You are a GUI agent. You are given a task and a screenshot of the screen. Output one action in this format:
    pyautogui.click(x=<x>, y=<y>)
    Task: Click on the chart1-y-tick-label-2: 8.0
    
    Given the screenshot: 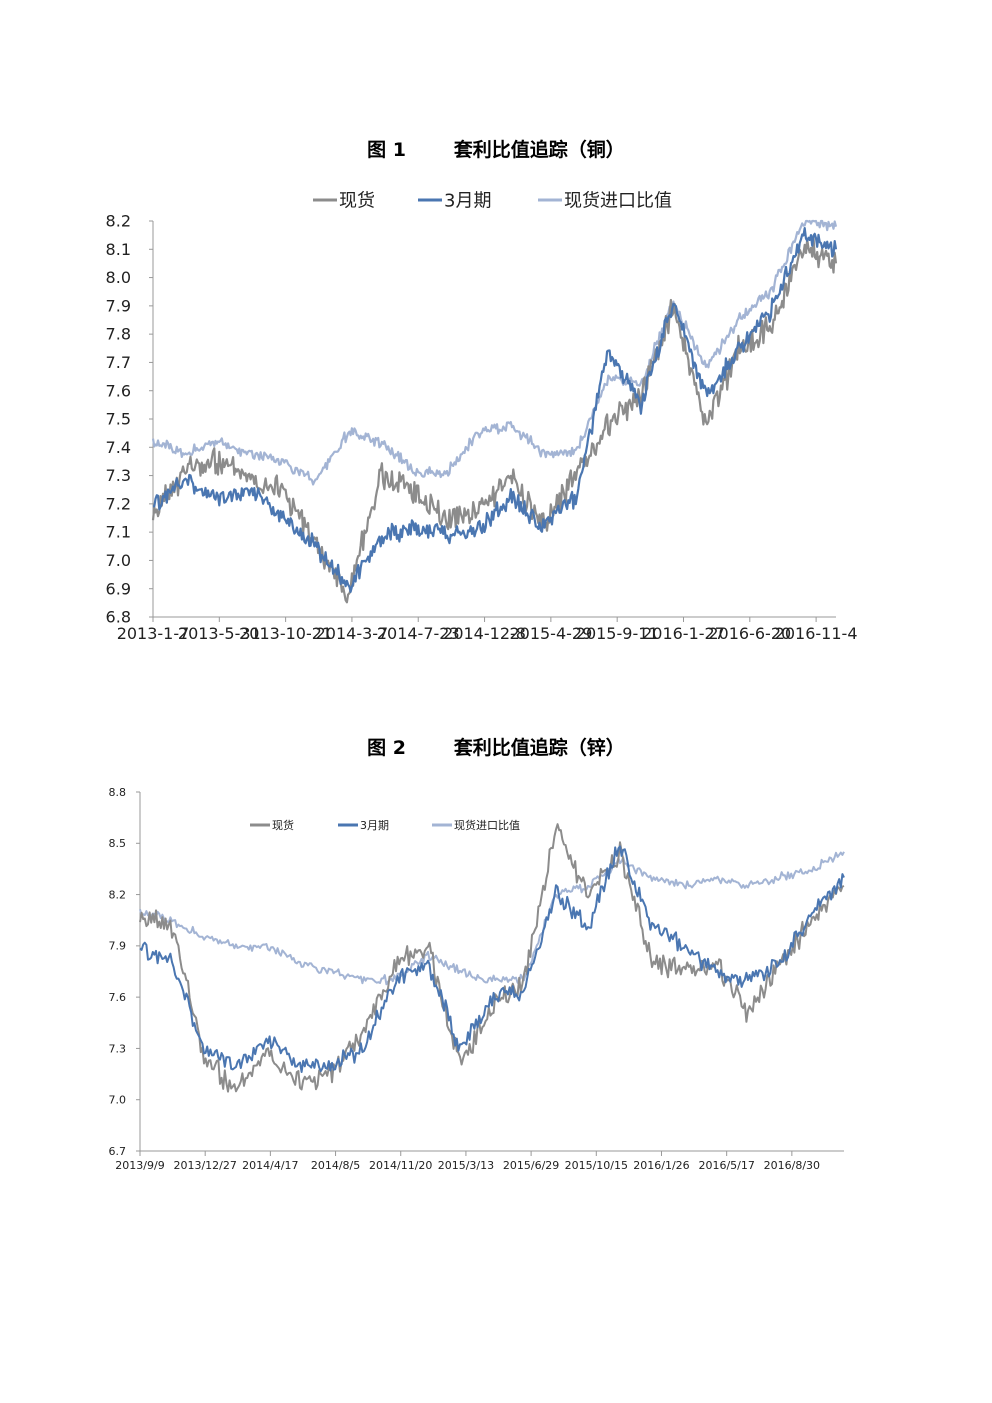 What is the action you would take?
    pyautogui.click(x=118, y=277)
    